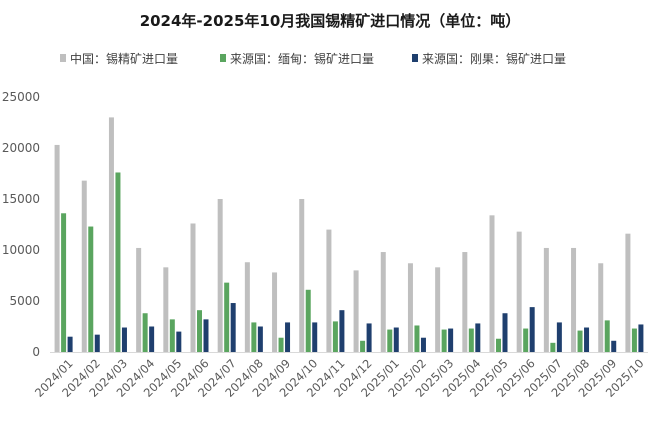 The height and width of the screenshot is (427, 660). Describe the element at coordinates (21, 148) in the screenshot. I see `y-tick-label: 20000` at that location.